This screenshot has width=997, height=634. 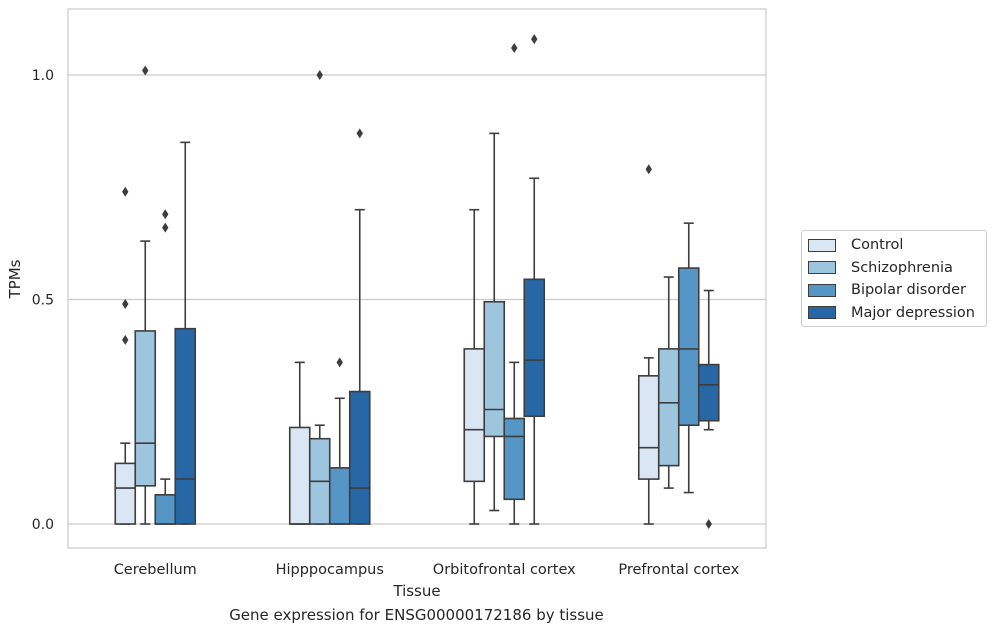 I want to click on y-axis-ticks: 0.00.51.01.52.0, so click(x=43, y=300).